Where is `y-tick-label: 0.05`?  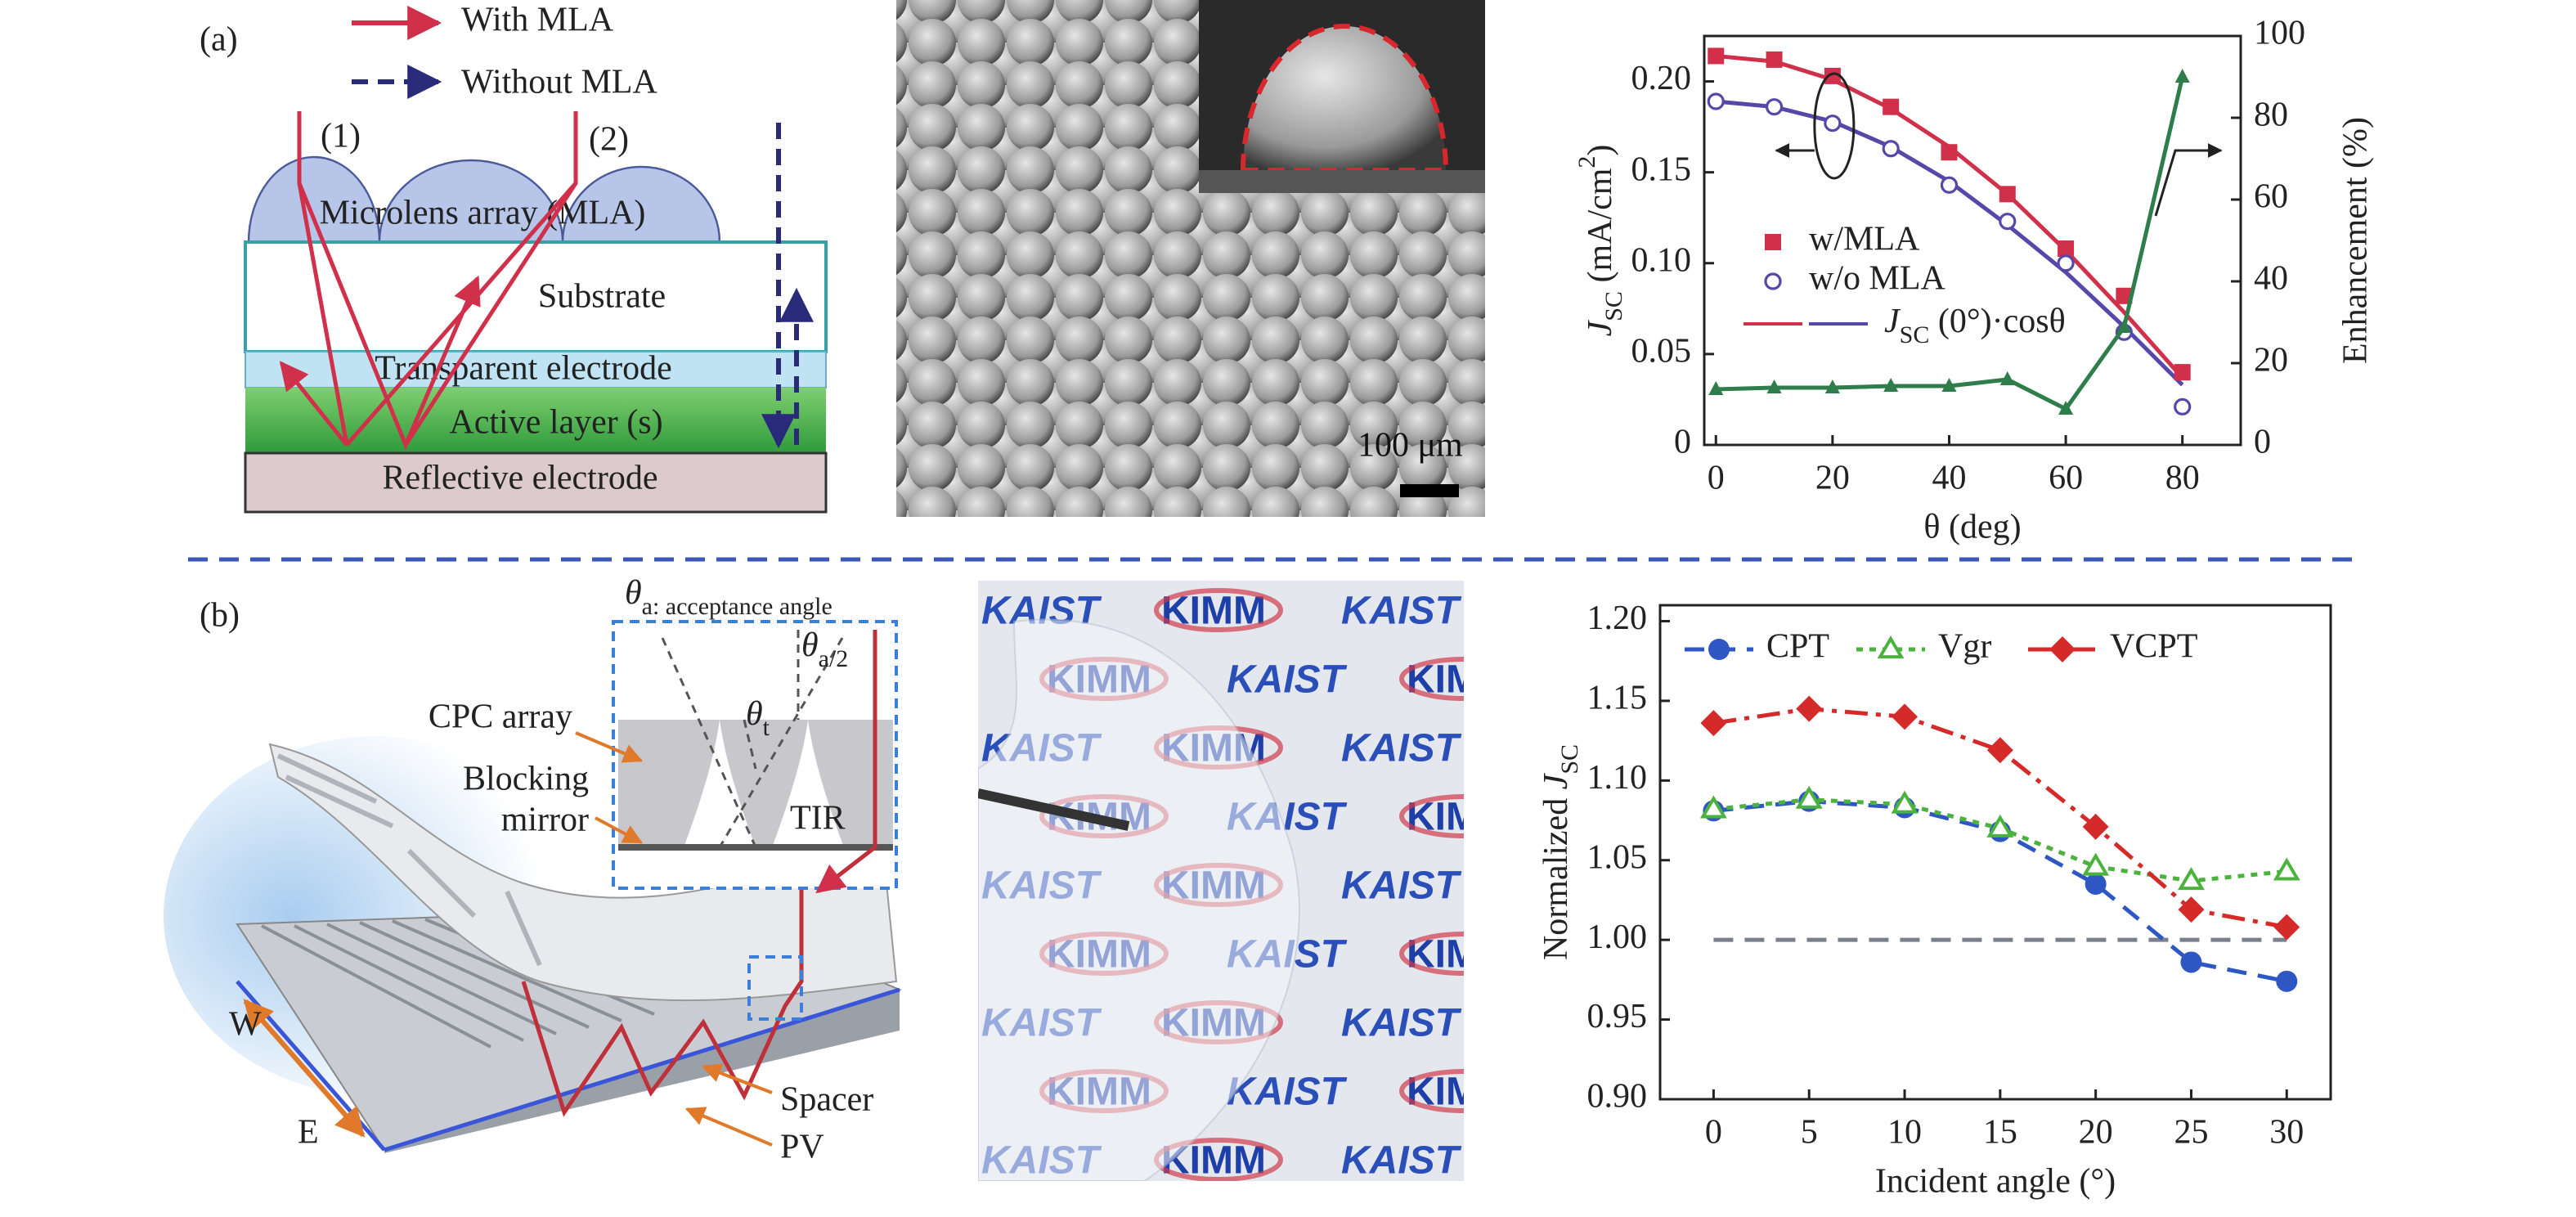
y-tick-label: 0.05 is located at coordinates (1661, 351).